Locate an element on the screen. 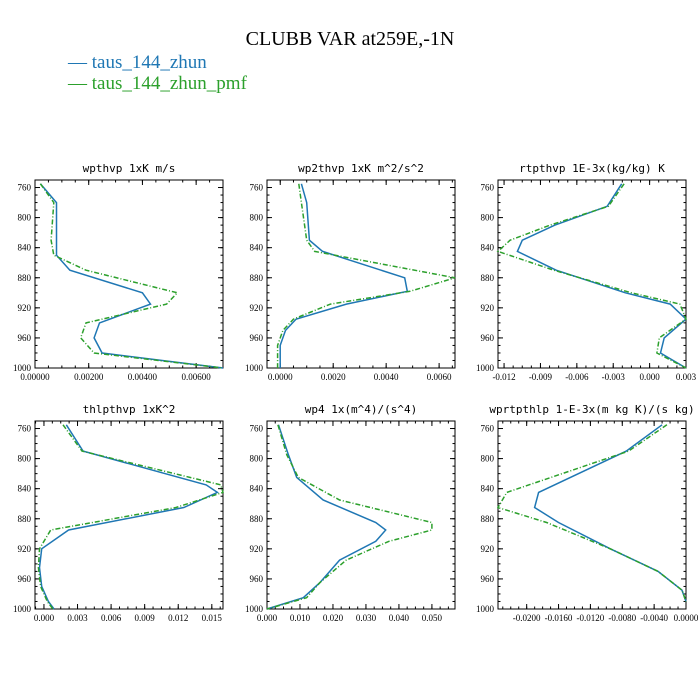 The width and height of the screenshot is (700, 700). x-tick-label: 0.012 is located at coordinates (178, 618).